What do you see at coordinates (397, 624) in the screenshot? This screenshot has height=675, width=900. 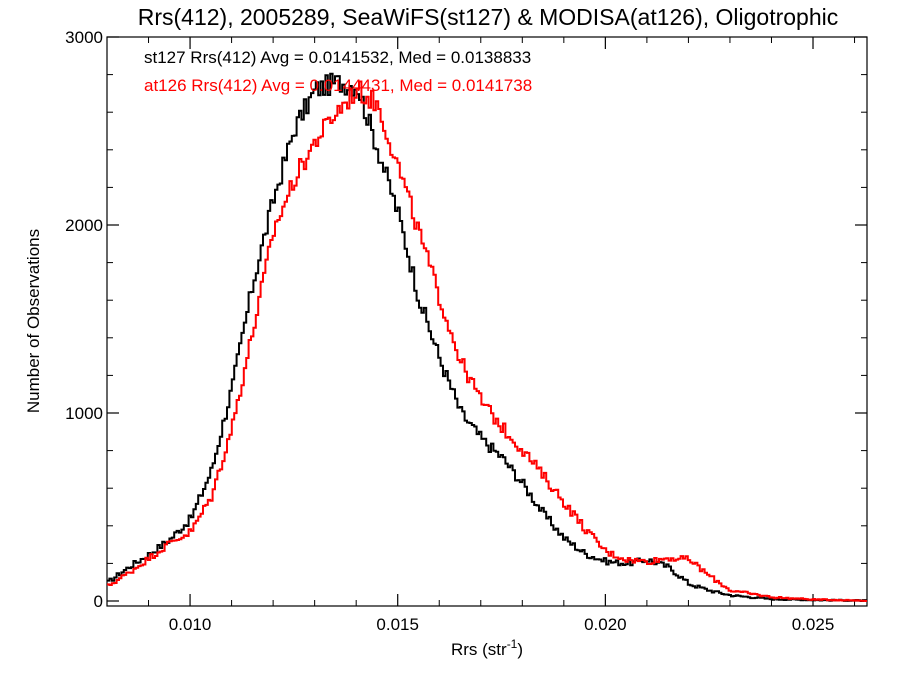 I see `x-tick-label: 0.015` at bounding box center [397, 624].